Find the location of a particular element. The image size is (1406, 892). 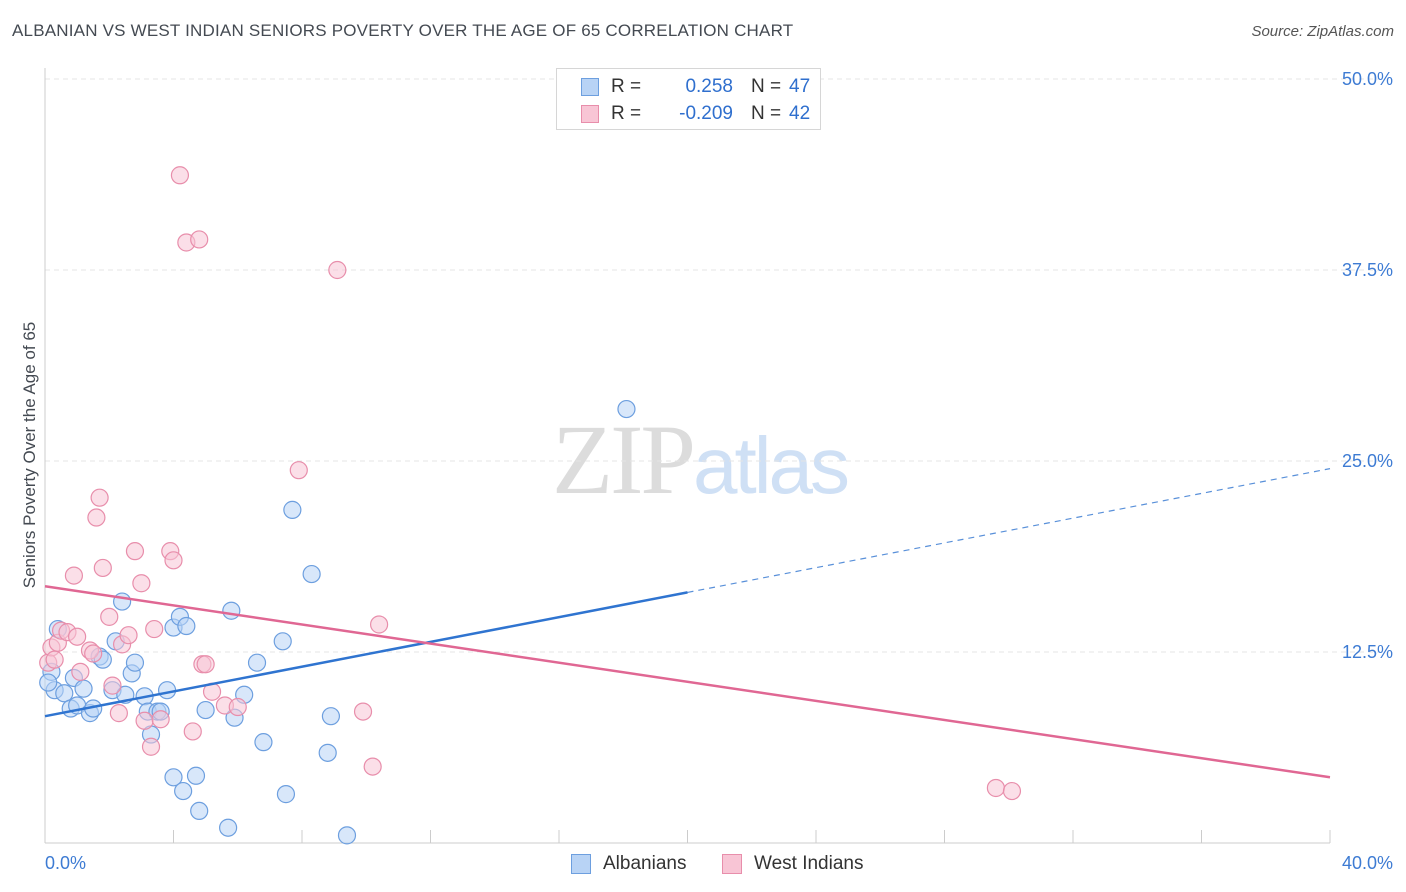

albanians-swatch is located at coordinates (590, 87).